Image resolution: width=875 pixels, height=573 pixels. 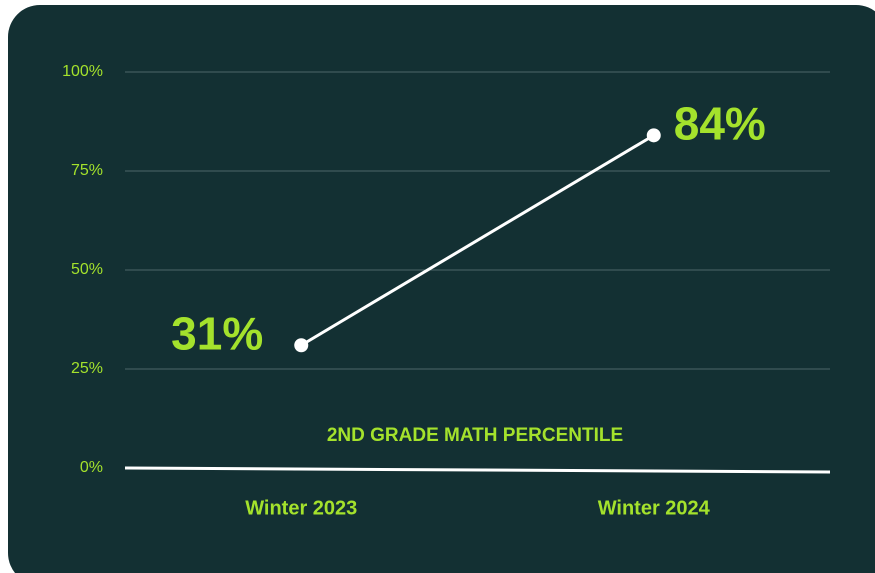 What do you see at coordinates (217, 333) in the screenshot?
I see `value-label: 31%` at bounding box center [217, 333].